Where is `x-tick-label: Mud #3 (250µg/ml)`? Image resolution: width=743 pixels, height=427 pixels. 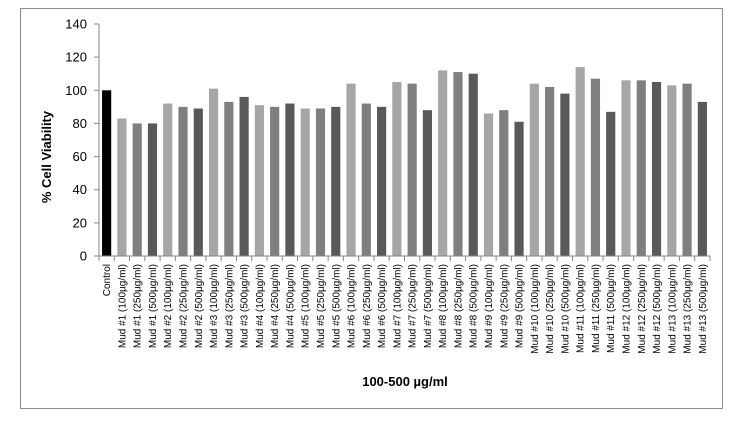 x-tick-label: Mud #3 (250µg/ml) is located at coordinates (229, 306).